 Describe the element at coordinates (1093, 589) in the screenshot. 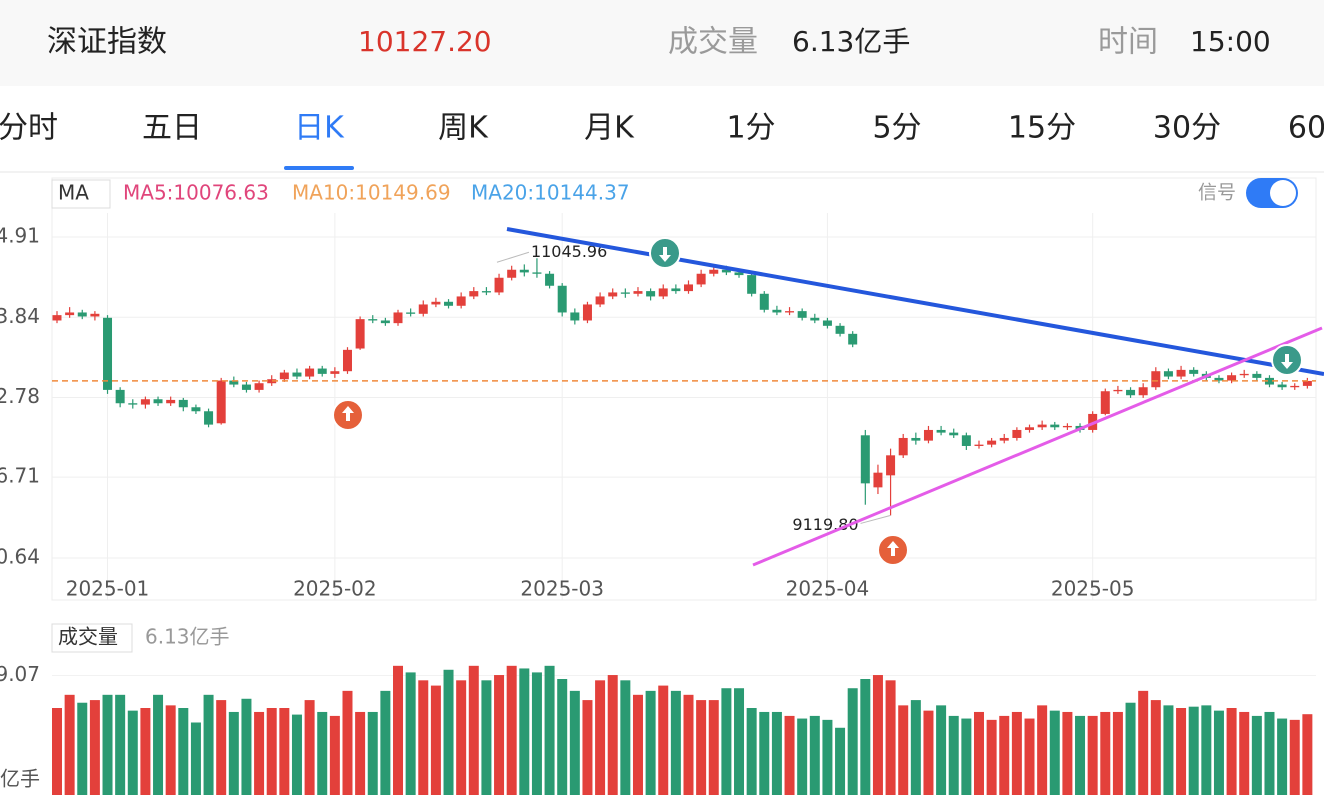

I see `x-tick-label: 2025-05` at that location.